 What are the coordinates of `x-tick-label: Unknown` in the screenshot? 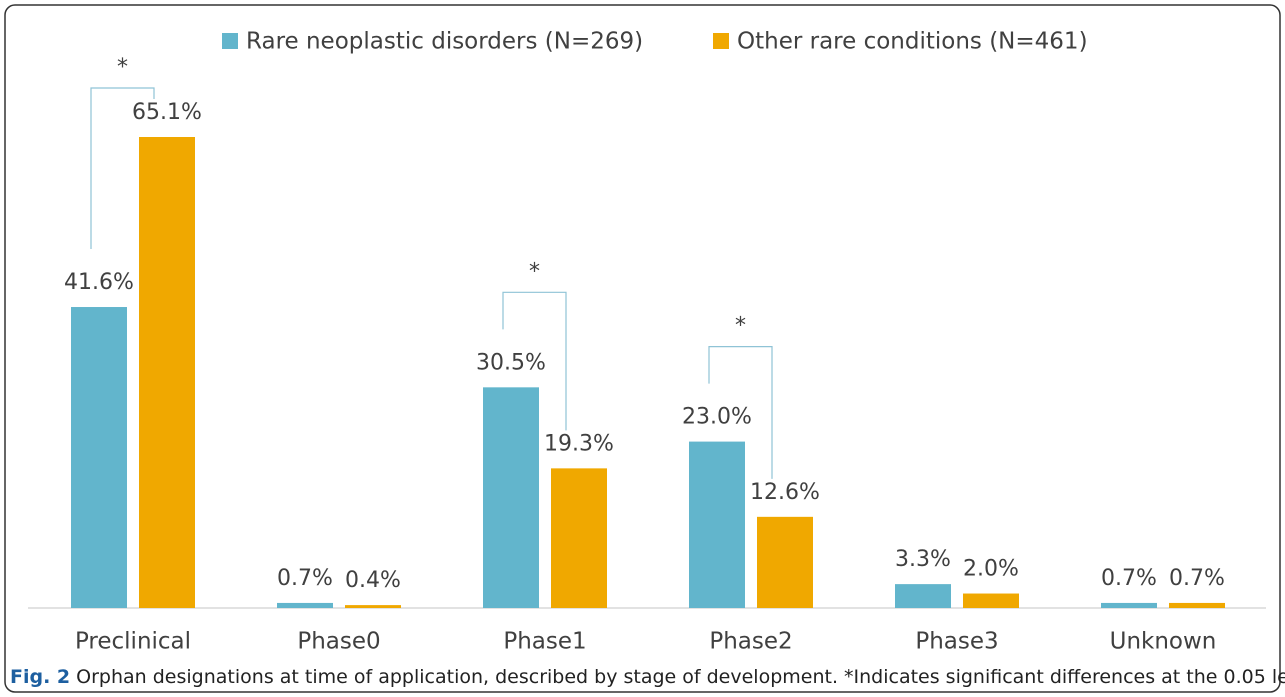 It's located at (1163, 642).